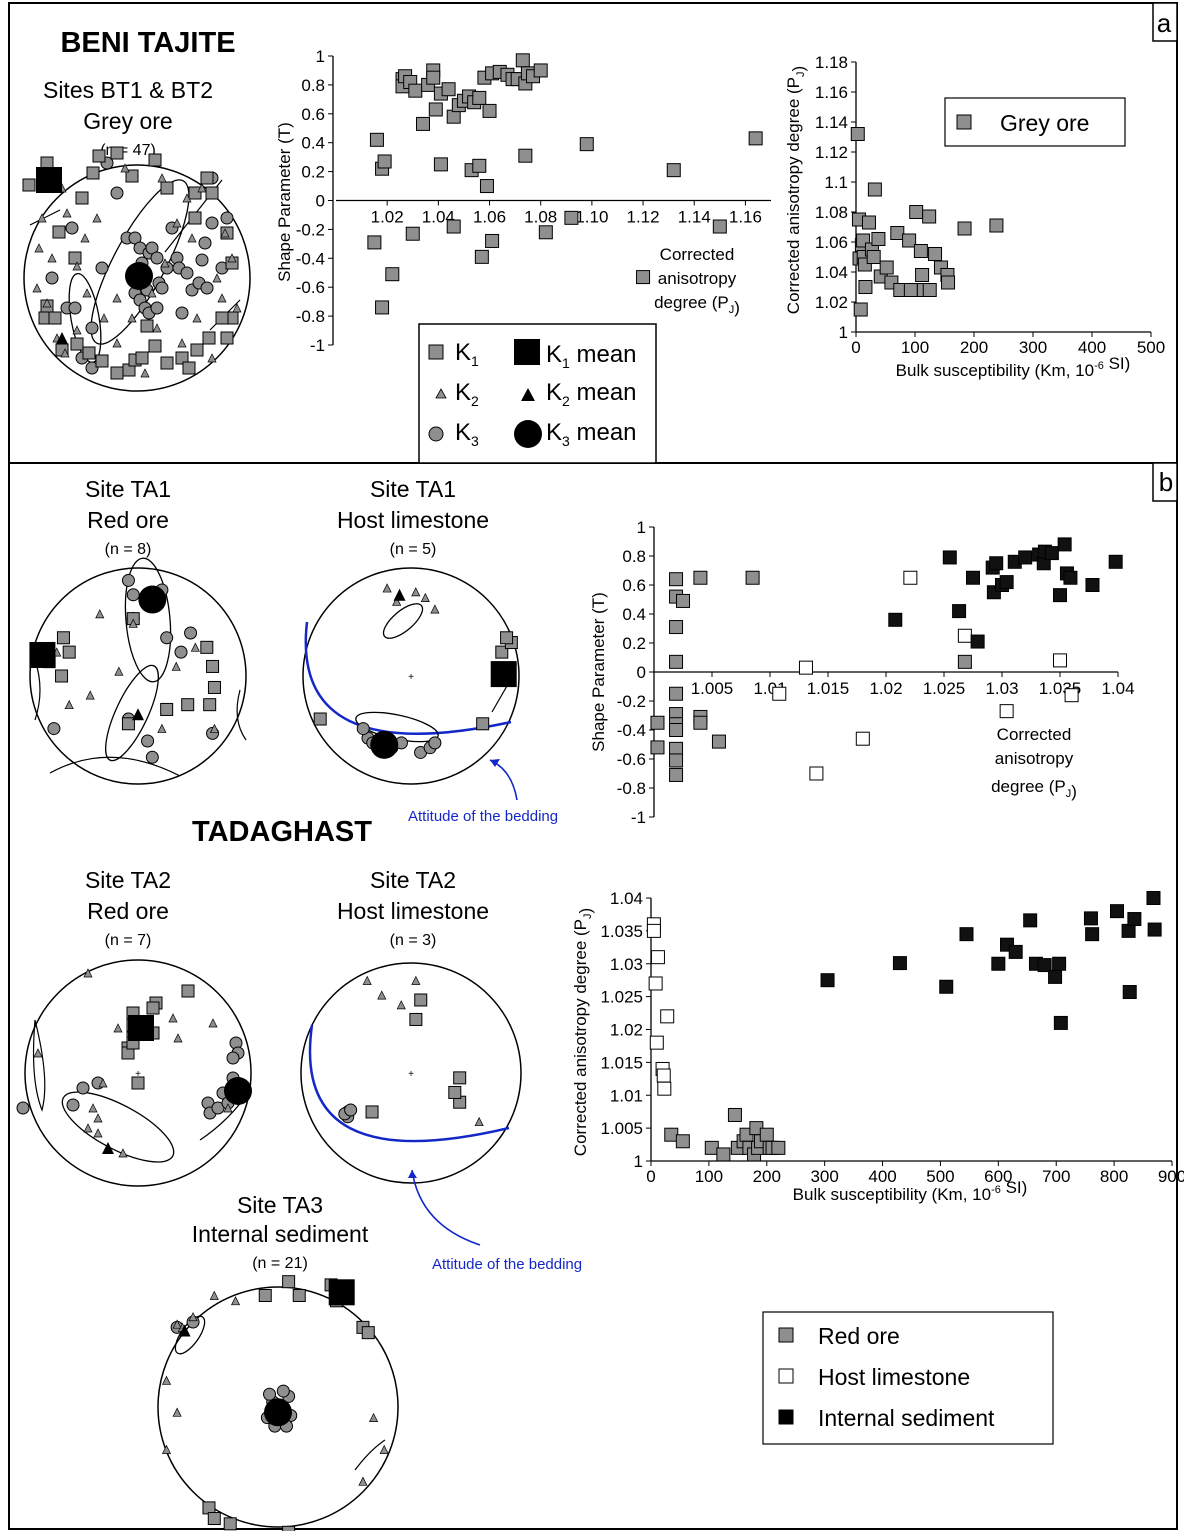 The image size is (1184, 1531). I want to click on x-tick-label: 1.005, so click(712, 688).